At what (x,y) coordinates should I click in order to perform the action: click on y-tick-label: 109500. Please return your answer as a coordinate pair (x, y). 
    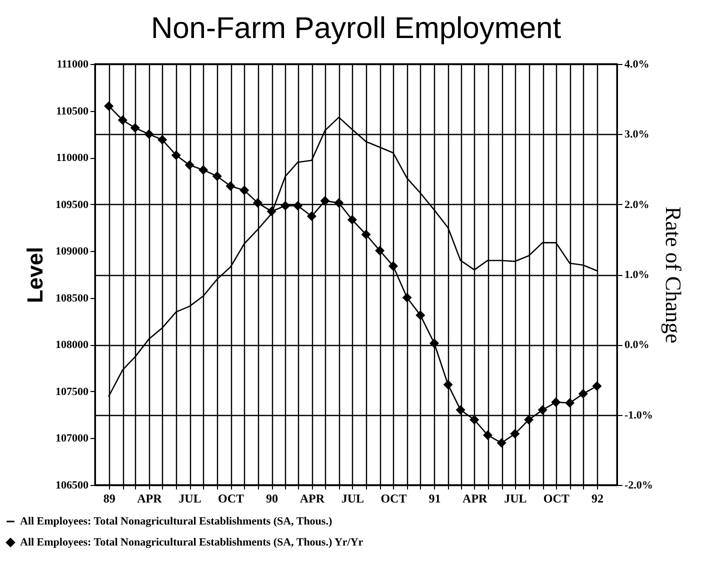
    Looking at the image, I should click on (72, 204).